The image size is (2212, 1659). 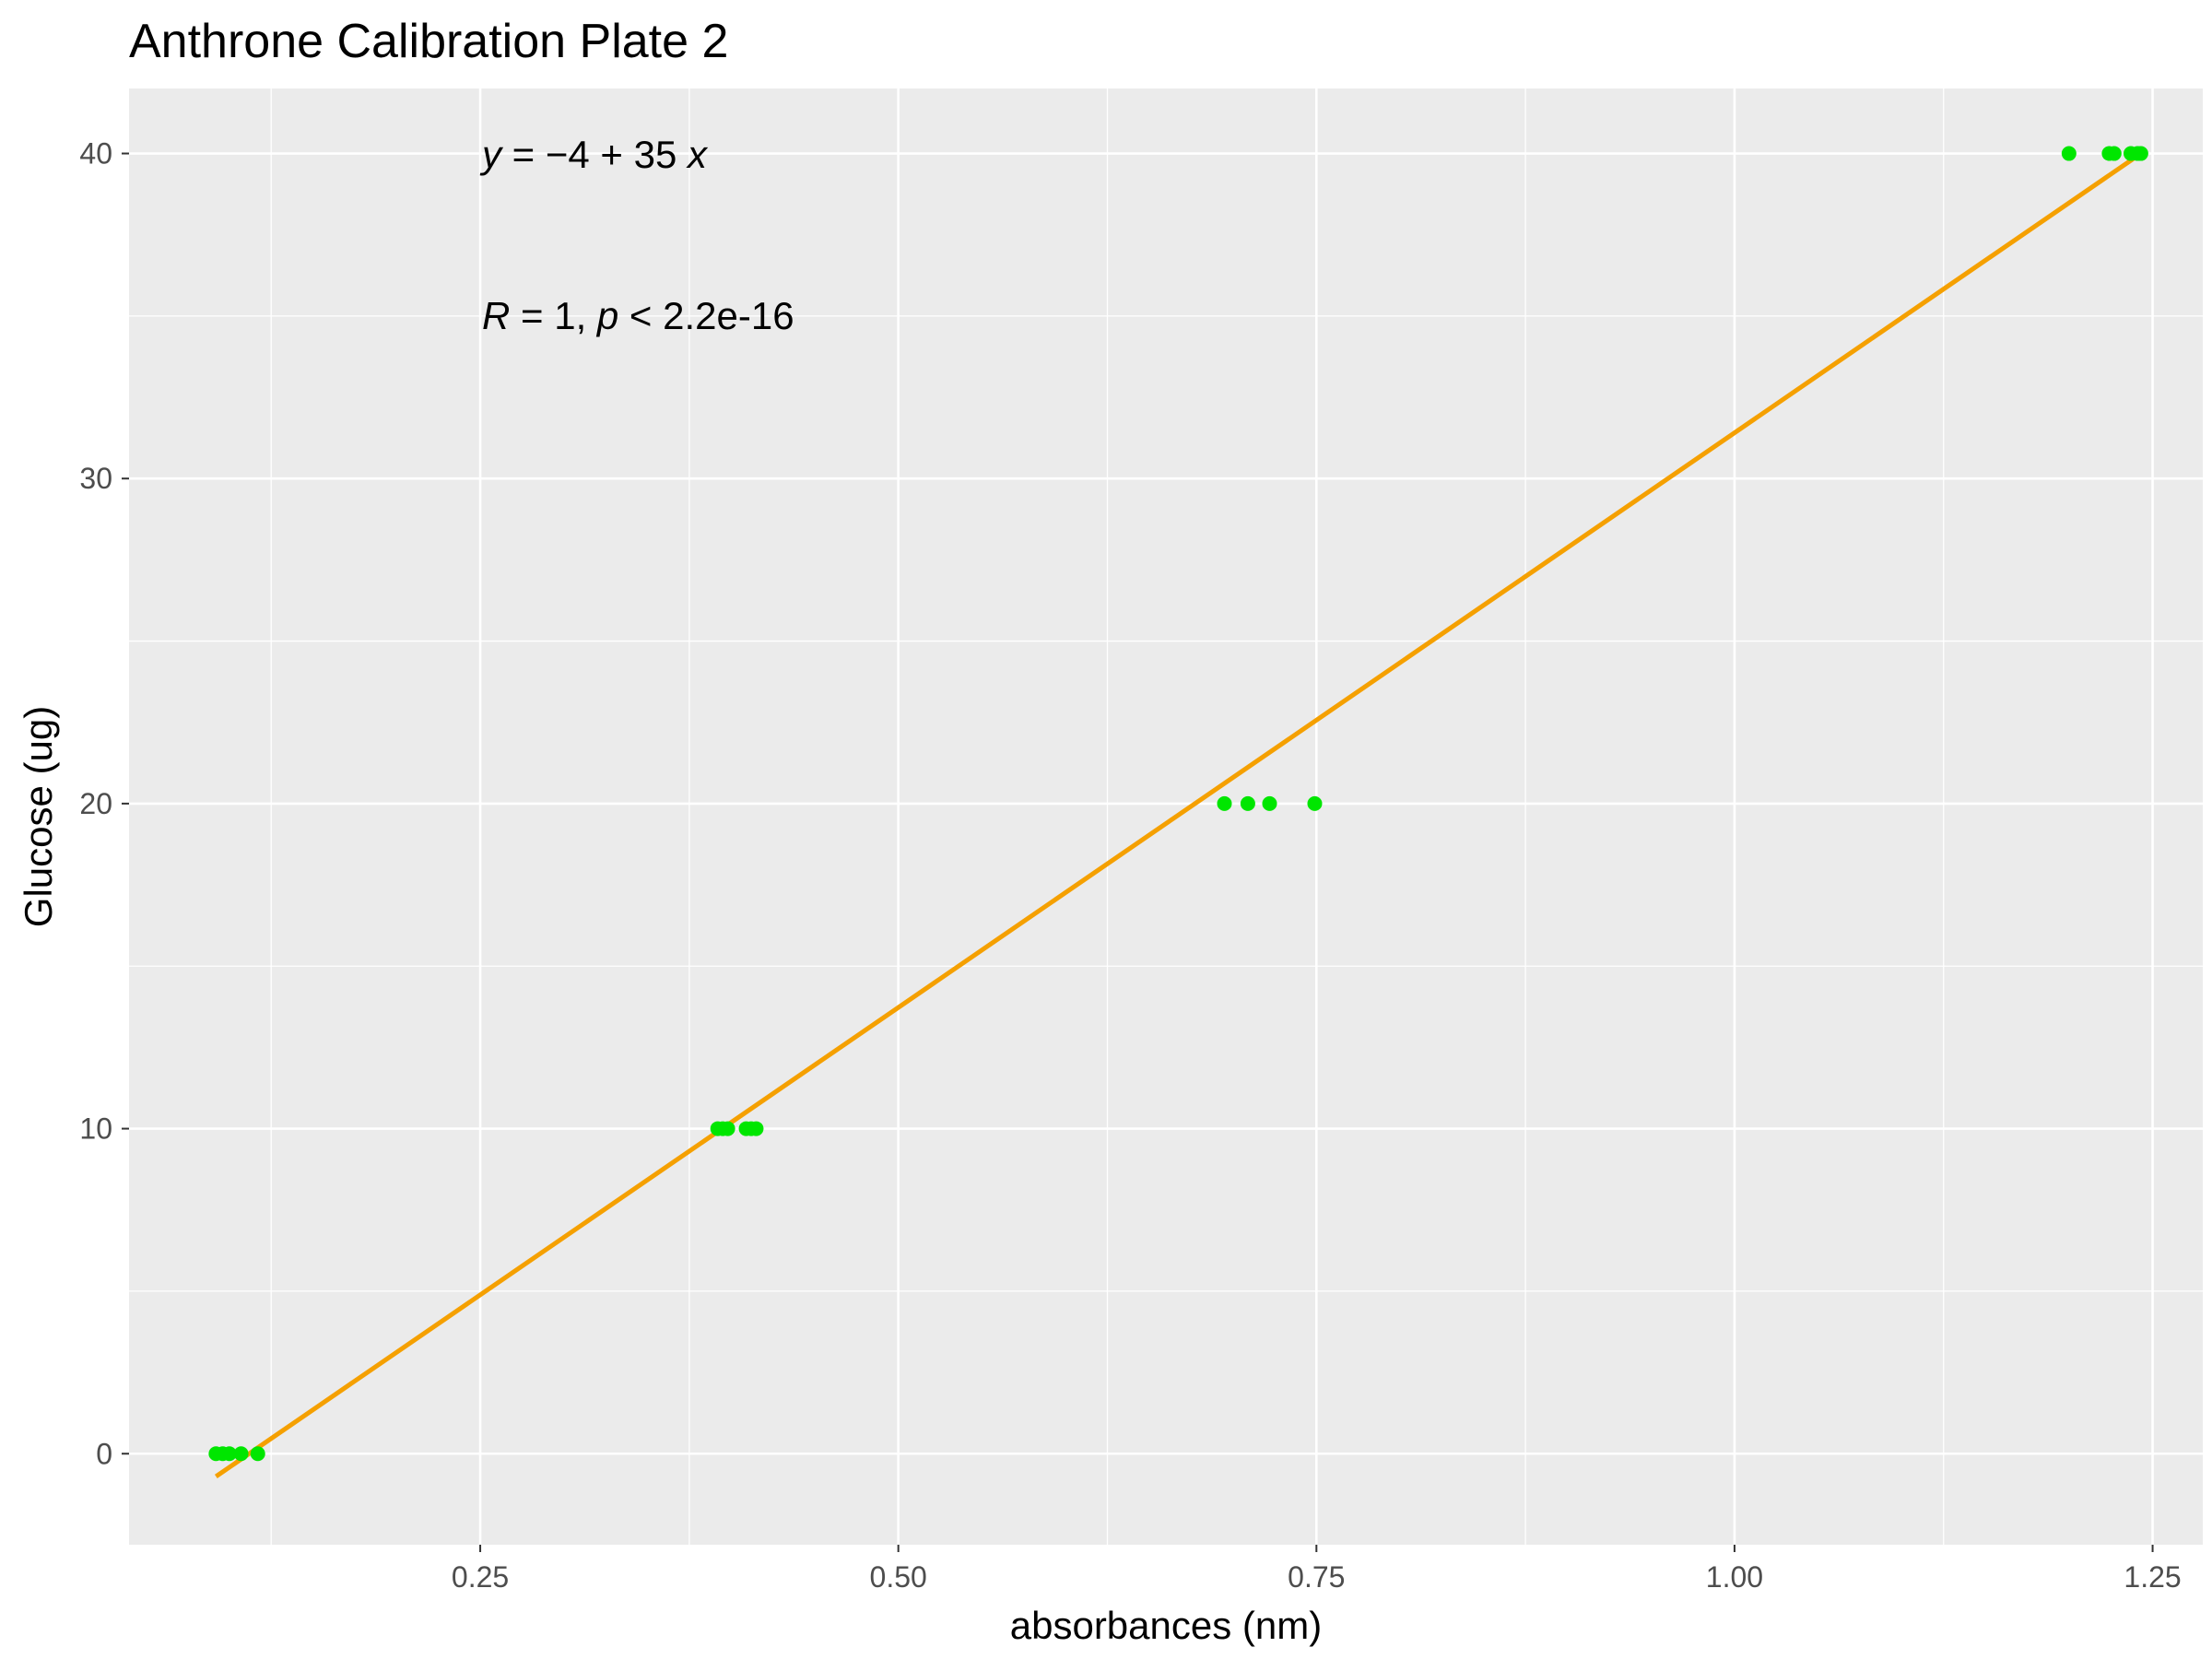 What do you see at coordinates (594, 154) in the screenshot?
I see `regression-equation: y = −4 + 35 x` at bounding box center [594, 154].